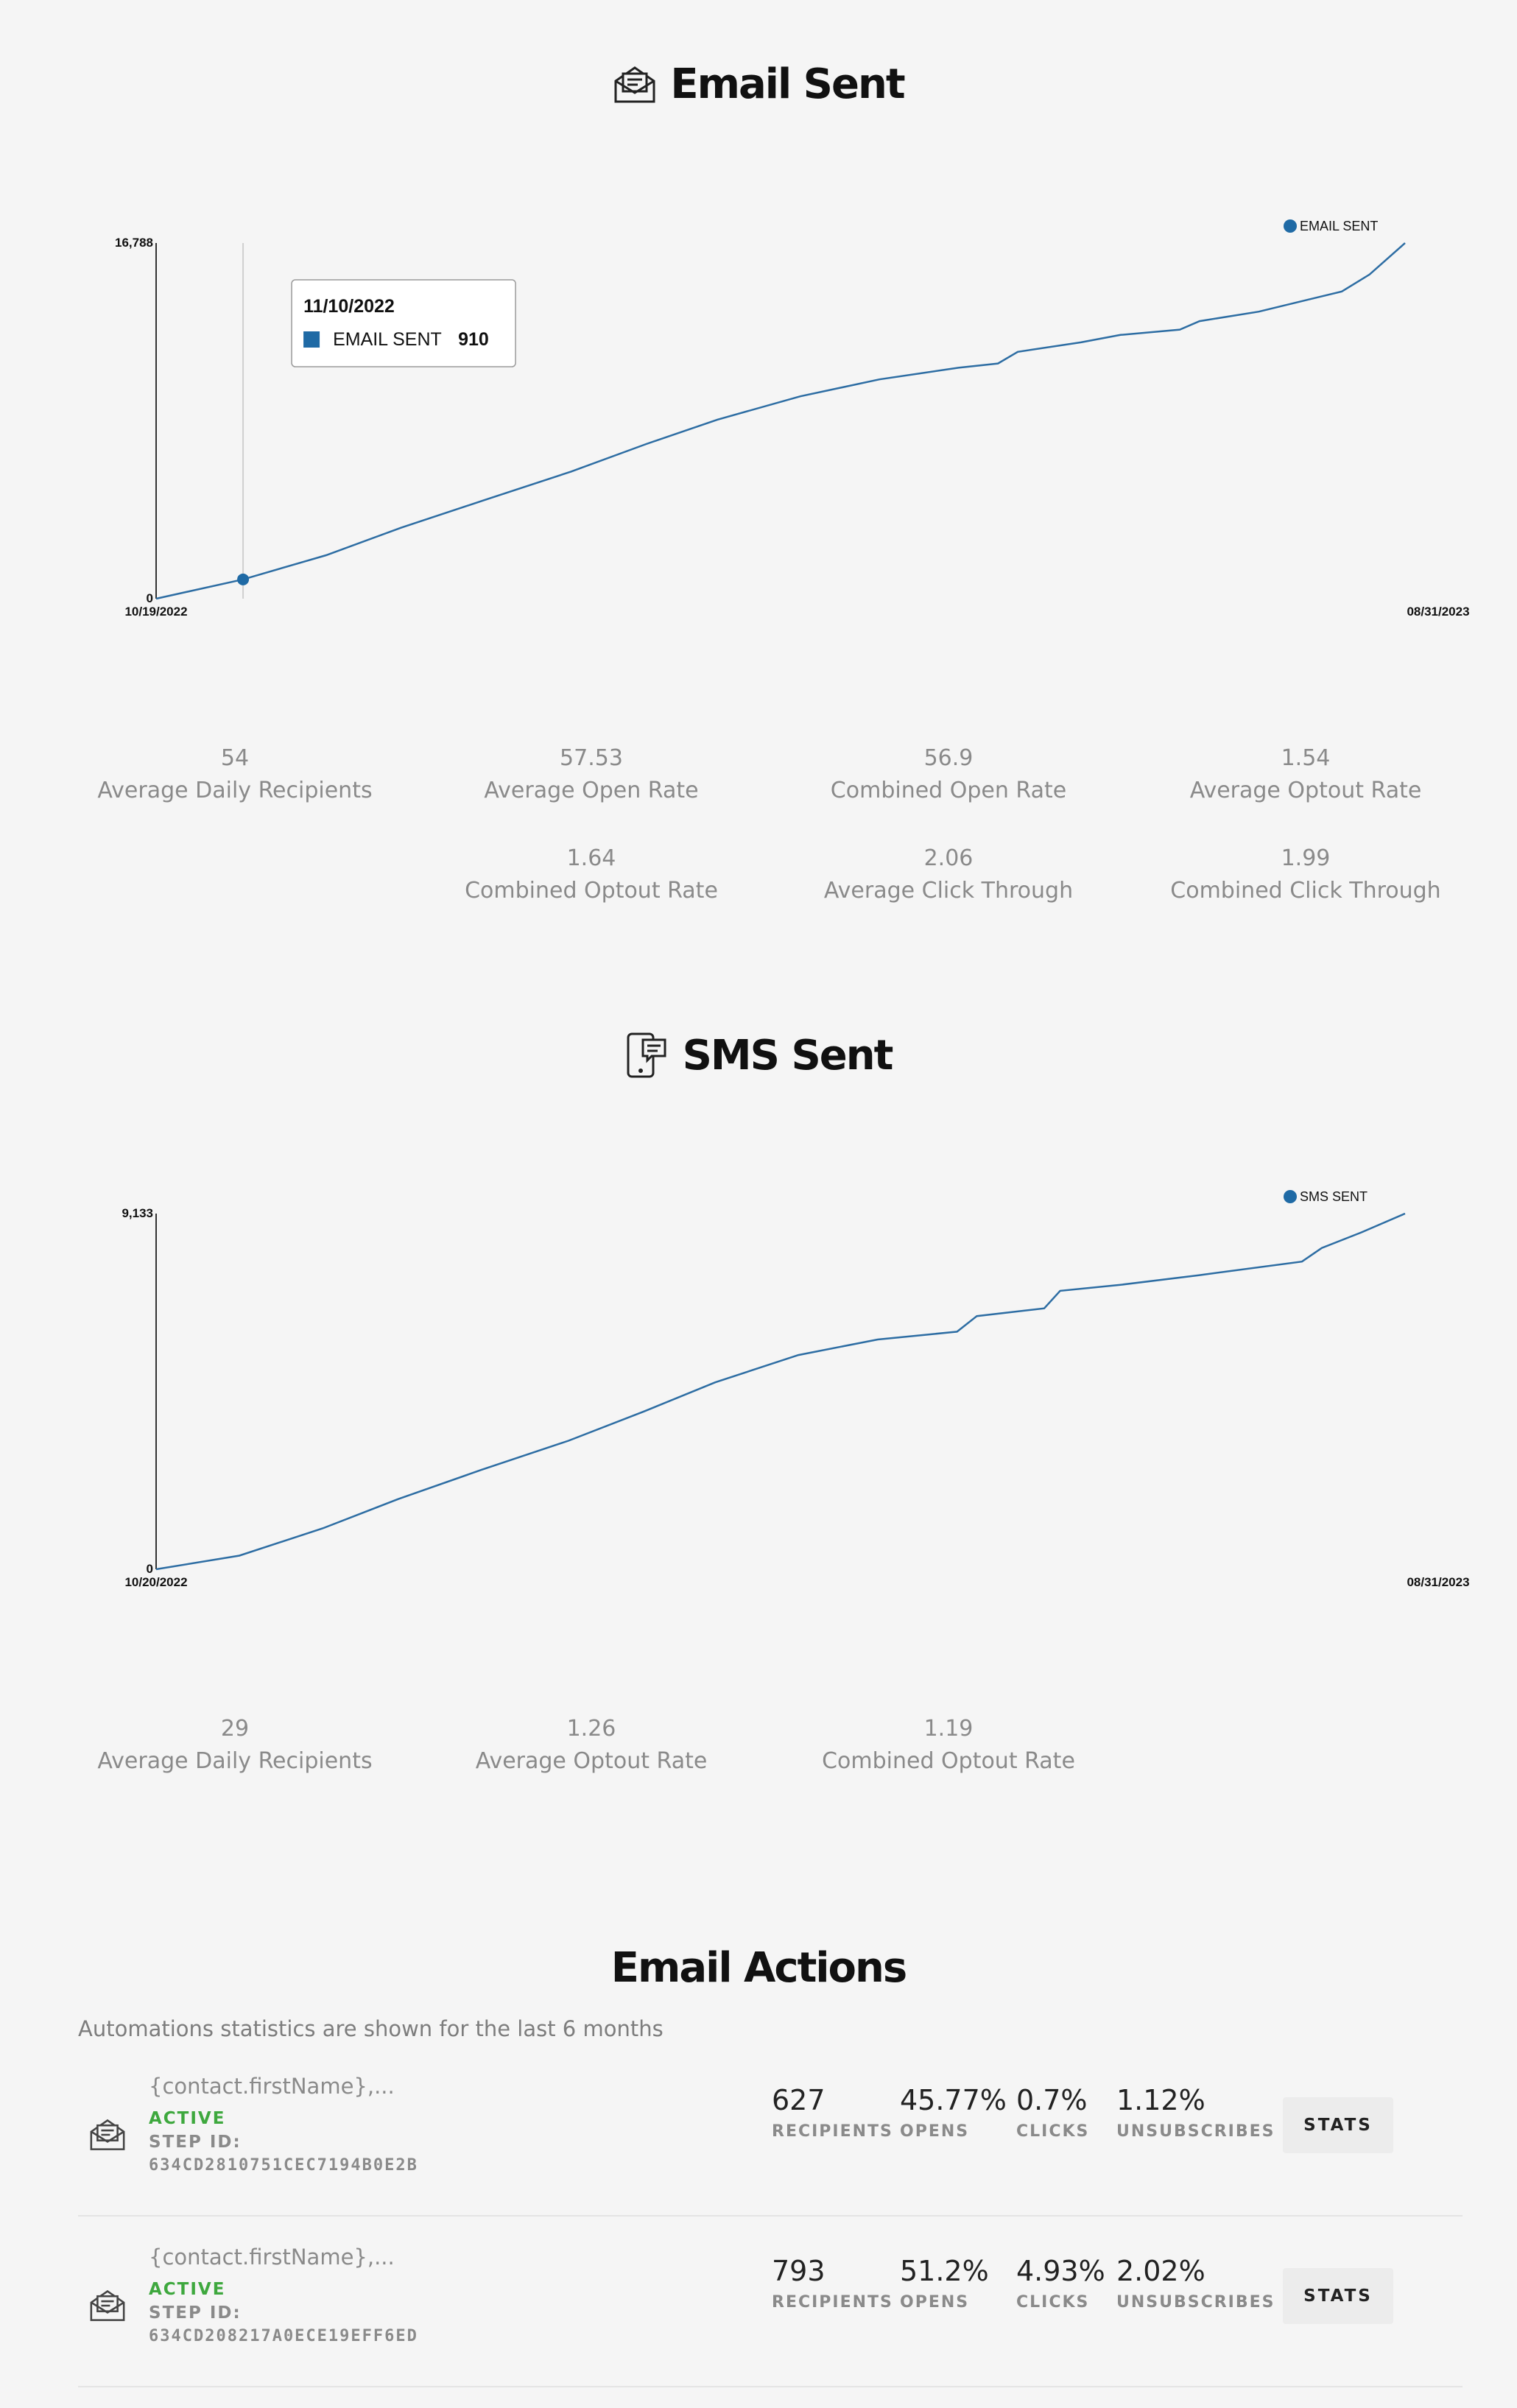  Describe the element at coordinates (1306, 758) in the screenshot. I see `stat-value: 1.54` at that location.